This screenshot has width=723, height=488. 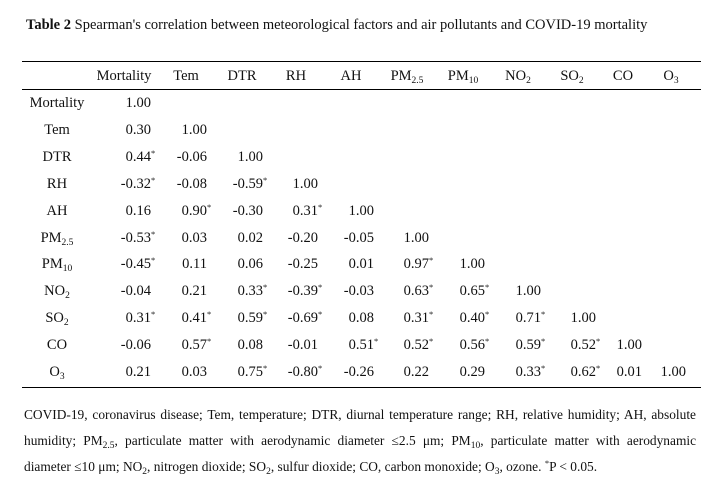 I want to click on cell-value: -0.45, so click(x=135, y=264).